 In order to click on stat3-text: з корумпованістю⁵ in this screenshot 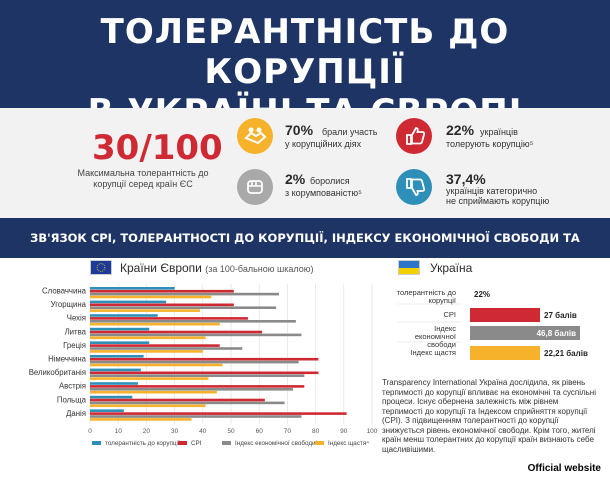, I will do `click(323, 193)`.